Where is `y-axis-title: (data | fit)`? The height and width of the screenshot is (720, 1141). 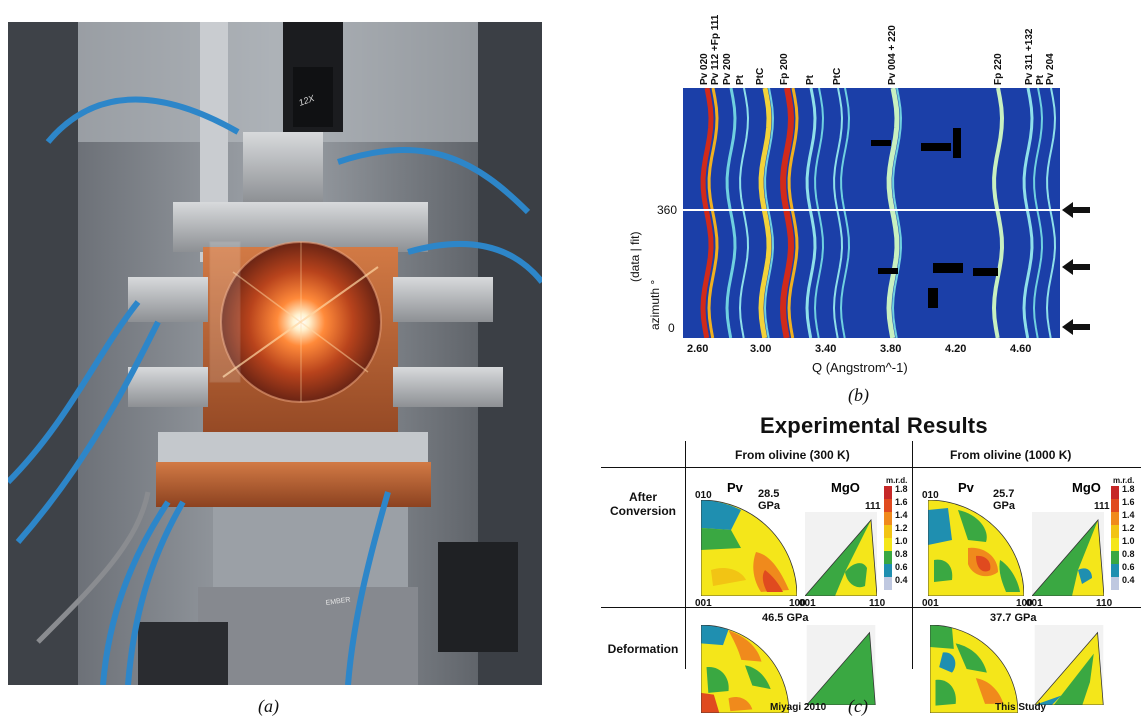
y-axis-title: (data | fit) is located at coordinates (638, 230).